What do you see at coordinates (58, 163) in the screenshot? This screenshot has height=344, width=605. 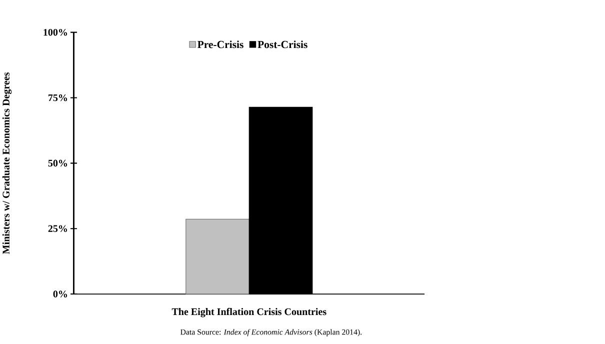 I see `y-tick-label: 50%` at bounding box center [58, 163].